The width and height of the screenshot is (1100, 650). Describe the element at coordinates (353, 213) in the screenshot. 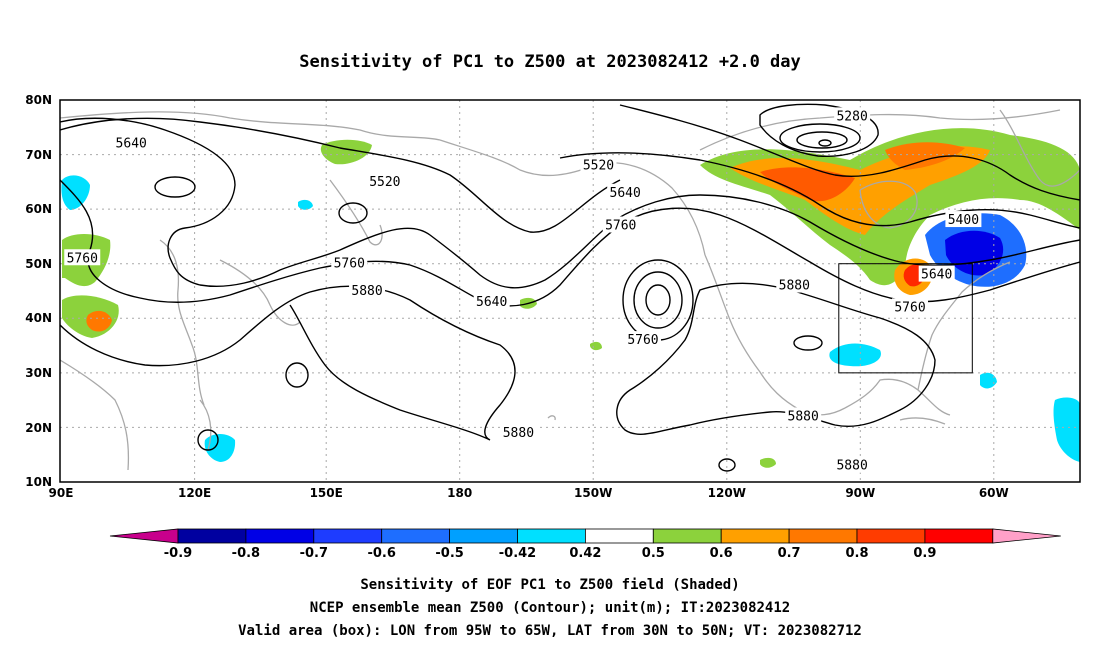

I see `contour-low-kuril` at that location.